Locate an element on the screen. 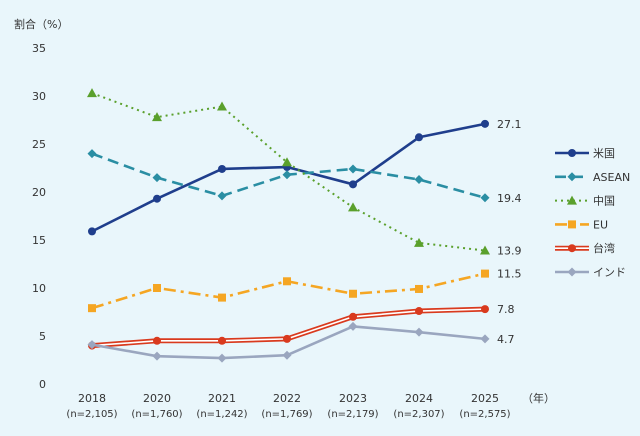 The height and width of the screenshot is (436, 640). legend-label: ASEAN is located at coordinates (611, 177).